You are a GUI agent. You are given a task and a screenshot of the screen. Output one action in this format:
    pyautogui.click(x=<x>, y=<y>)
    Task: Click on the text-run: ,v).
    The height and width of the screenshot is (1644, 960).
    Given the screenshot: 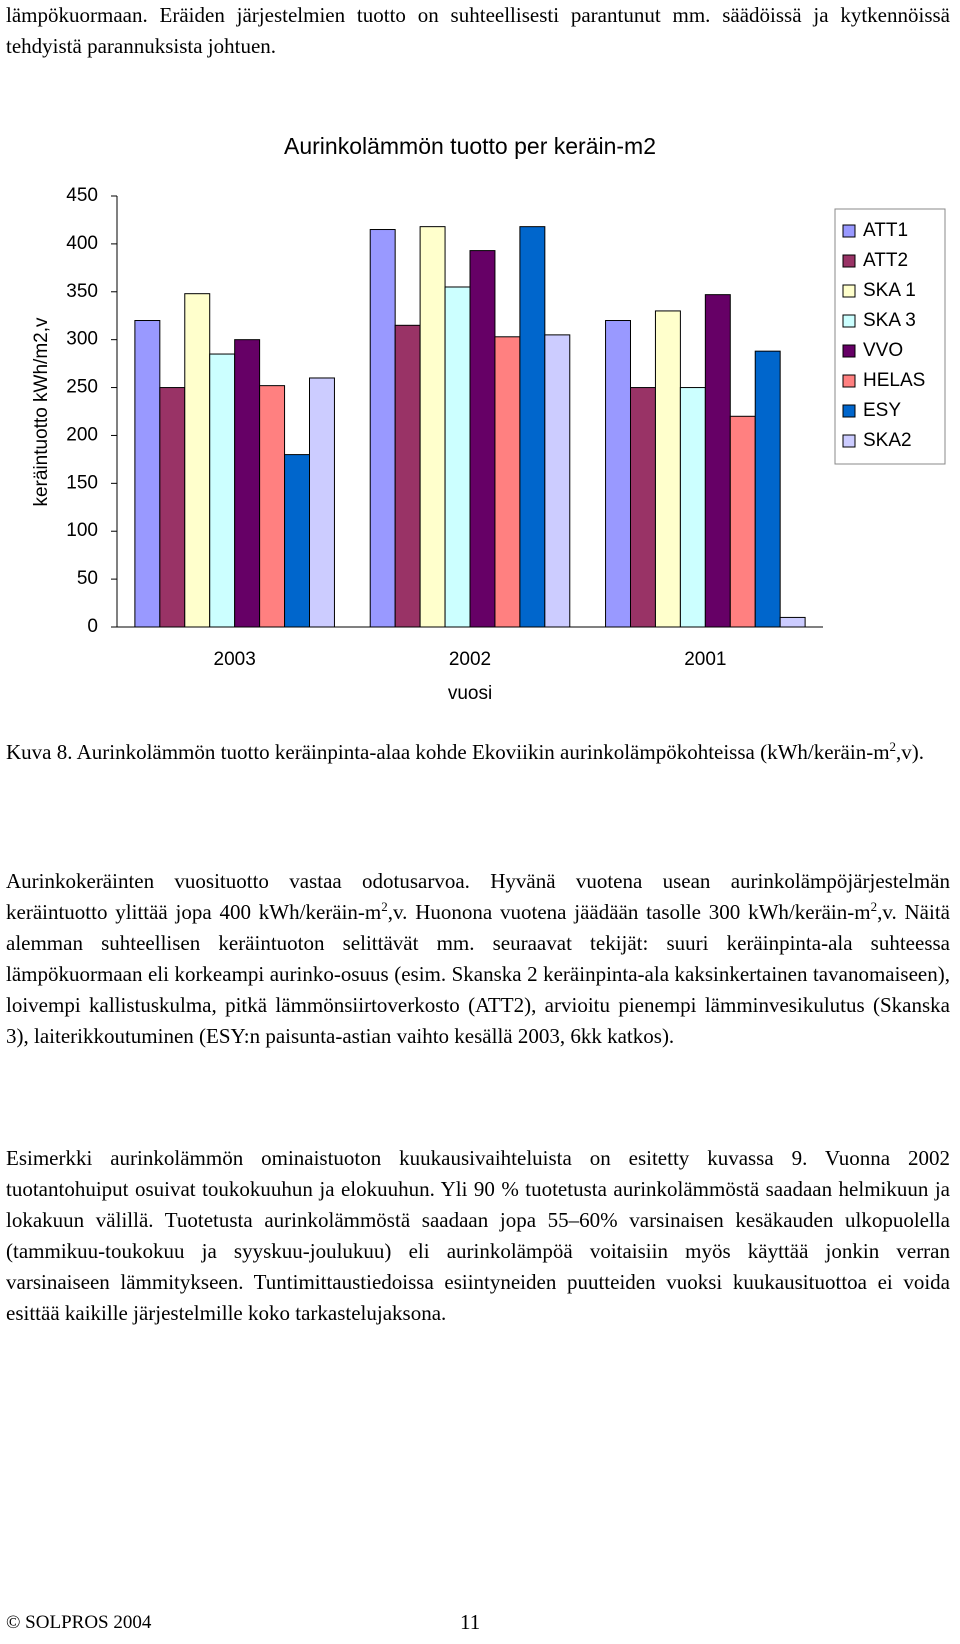 What is the action you would take?
    pyautogui.click(x=910, y=752)
    